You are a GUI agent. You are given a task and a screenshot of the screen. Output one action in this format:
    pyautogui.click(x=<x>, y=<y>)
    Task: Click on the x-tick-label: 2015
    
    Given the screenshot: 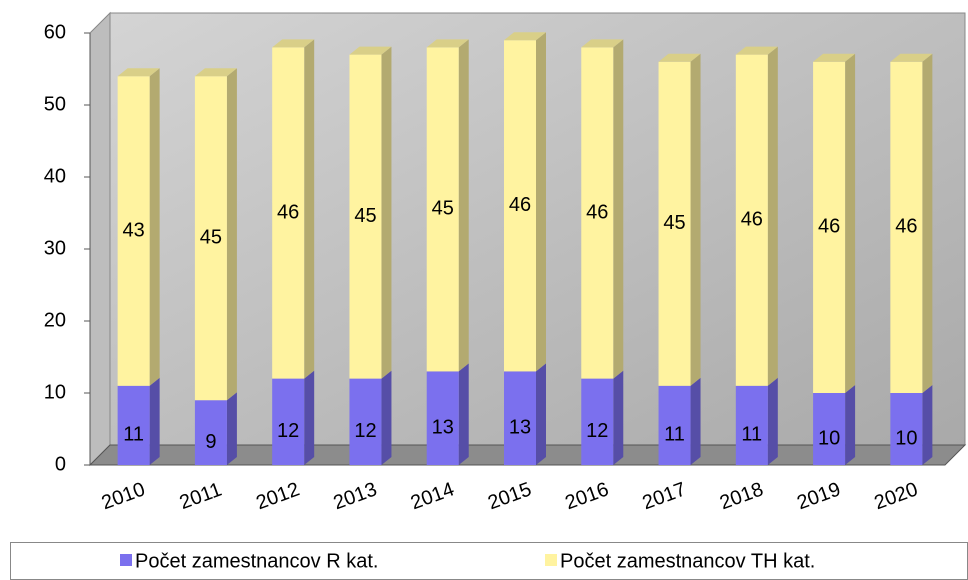 What is the action you would take?
    pyautogui.click(x=509, y=496)
    